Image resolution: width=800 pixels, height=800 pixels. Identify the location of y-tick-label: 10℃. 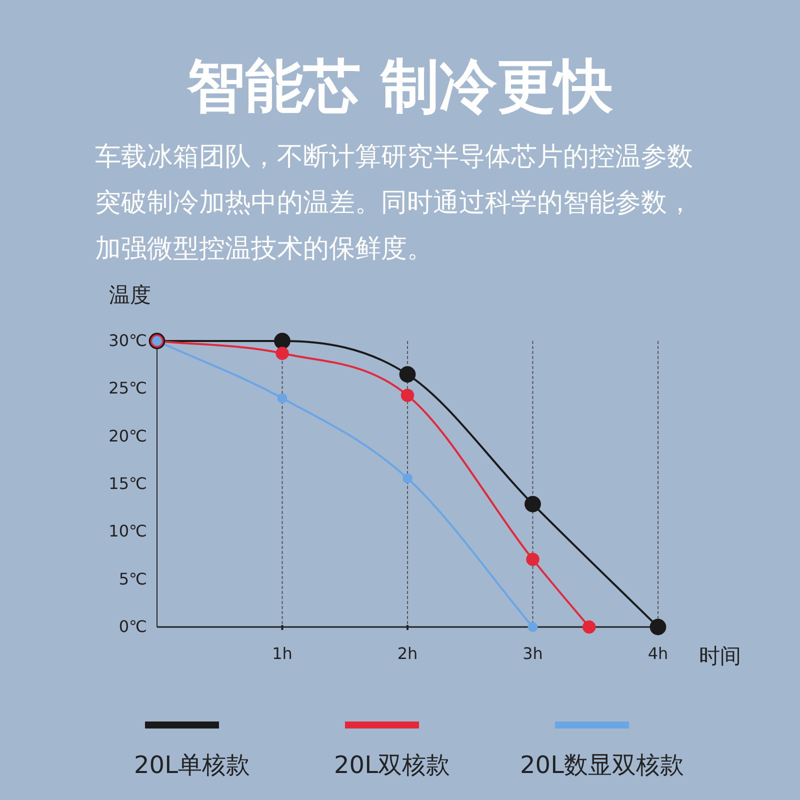
(127, 531).